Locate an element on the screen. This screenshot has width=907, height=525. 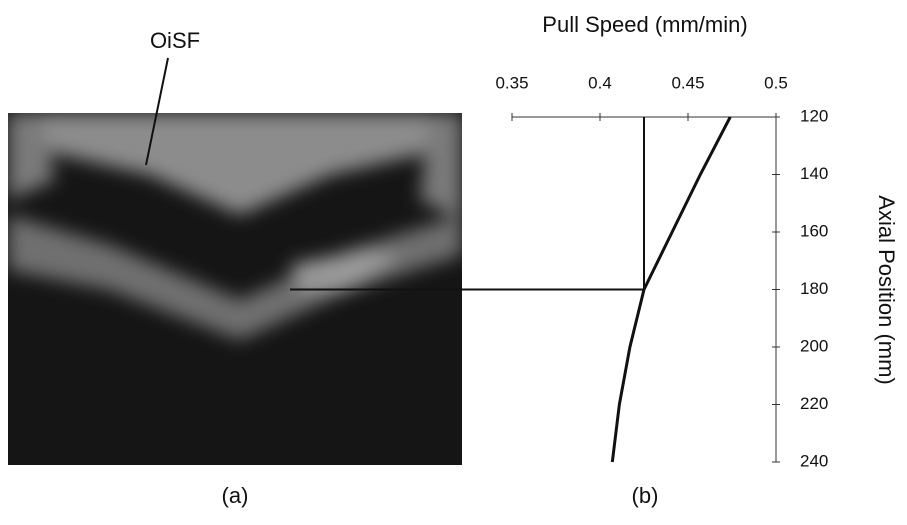
y-axis-label: Axial Position (mm) is located at coordinates (886, 289).